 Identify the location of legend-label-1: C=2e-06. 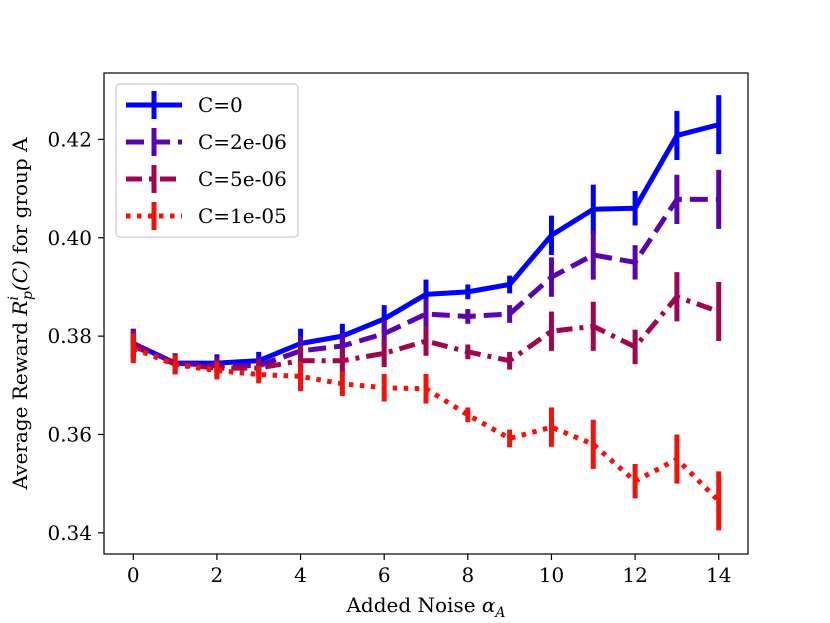
(242, 142).